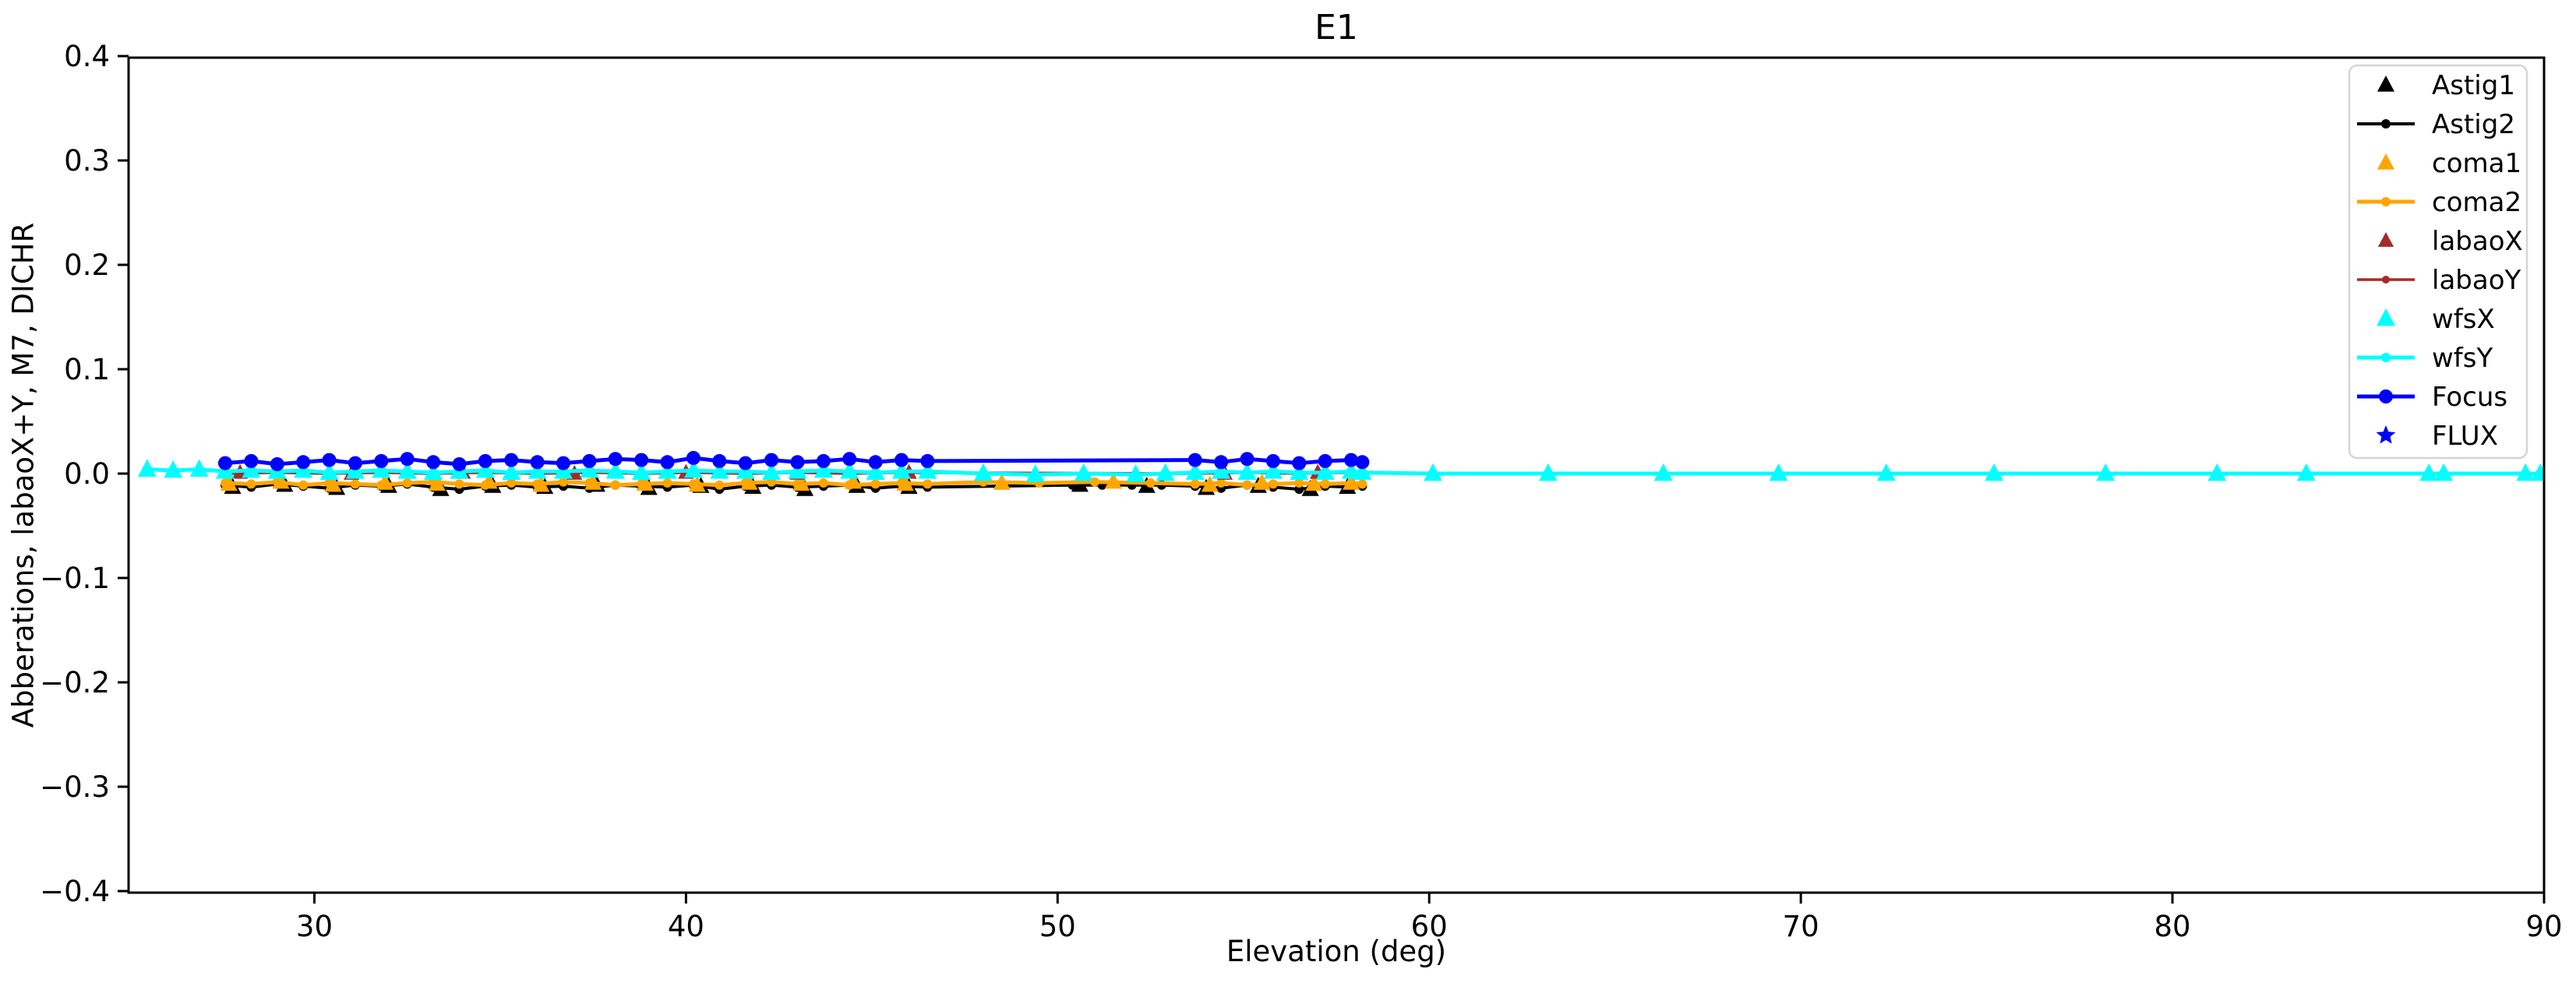 The image size is (2576, 983). What do you see at coordinates (75, 891) in the screenshot?
I see `y-tick-label: −0.4` at bounding box center [75, 891].